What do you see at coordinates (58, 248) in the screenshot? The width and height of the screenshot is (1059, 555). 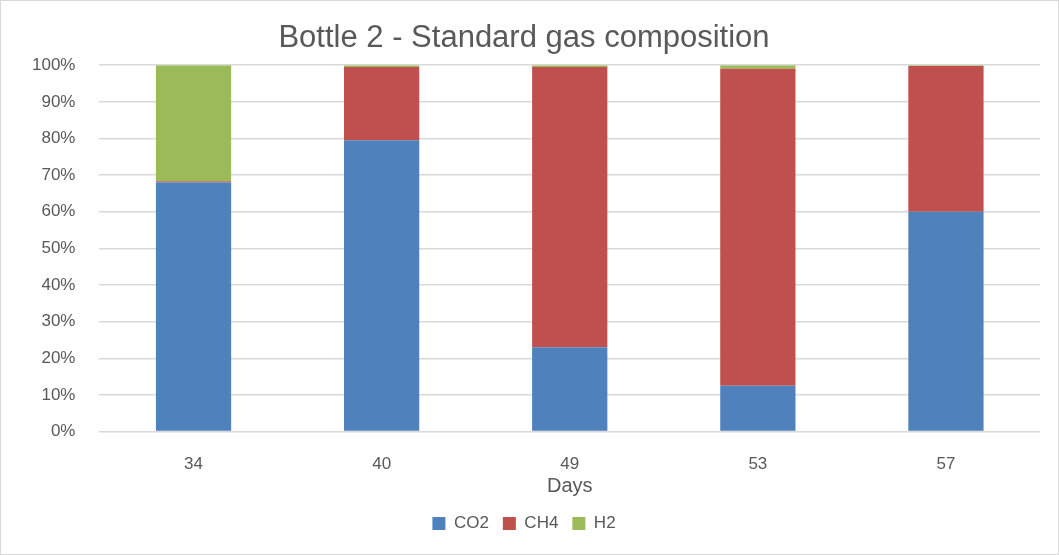 I see `y-tick-label: 50%` at bounding box center [58, 248].